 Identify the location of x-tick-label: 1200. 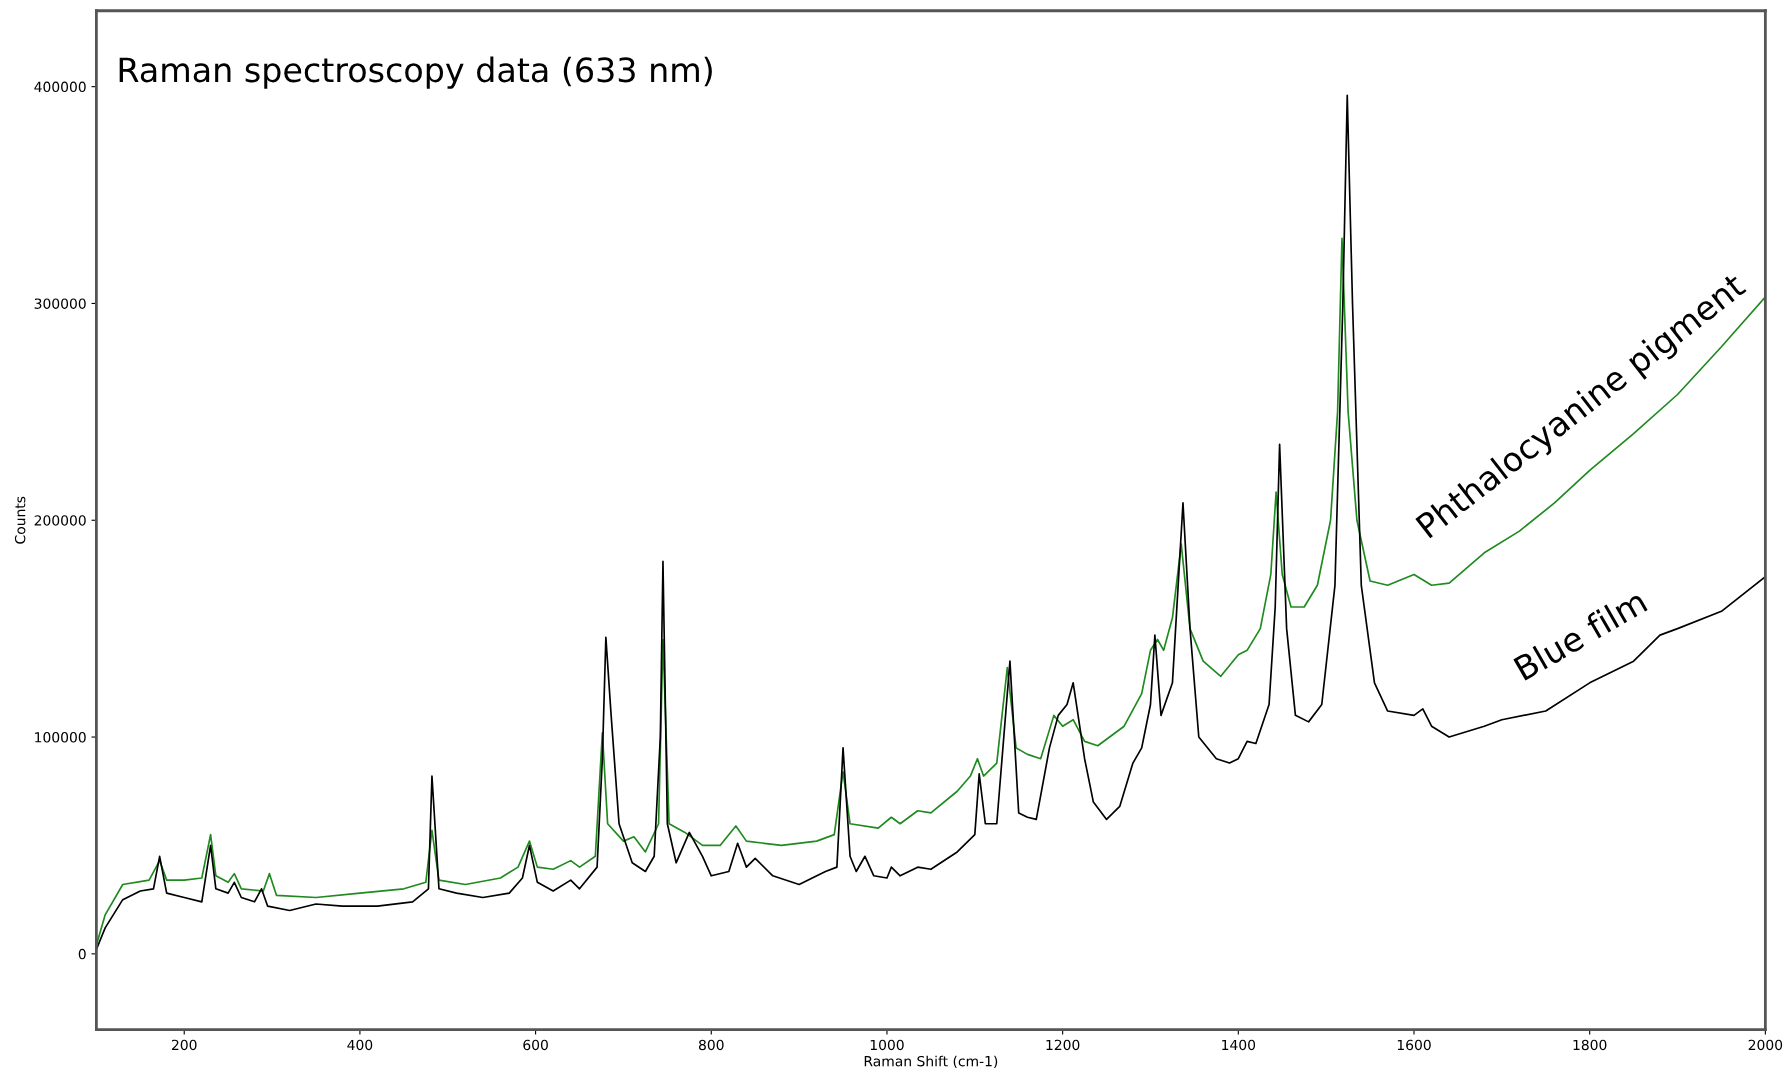
(1063, 1045).